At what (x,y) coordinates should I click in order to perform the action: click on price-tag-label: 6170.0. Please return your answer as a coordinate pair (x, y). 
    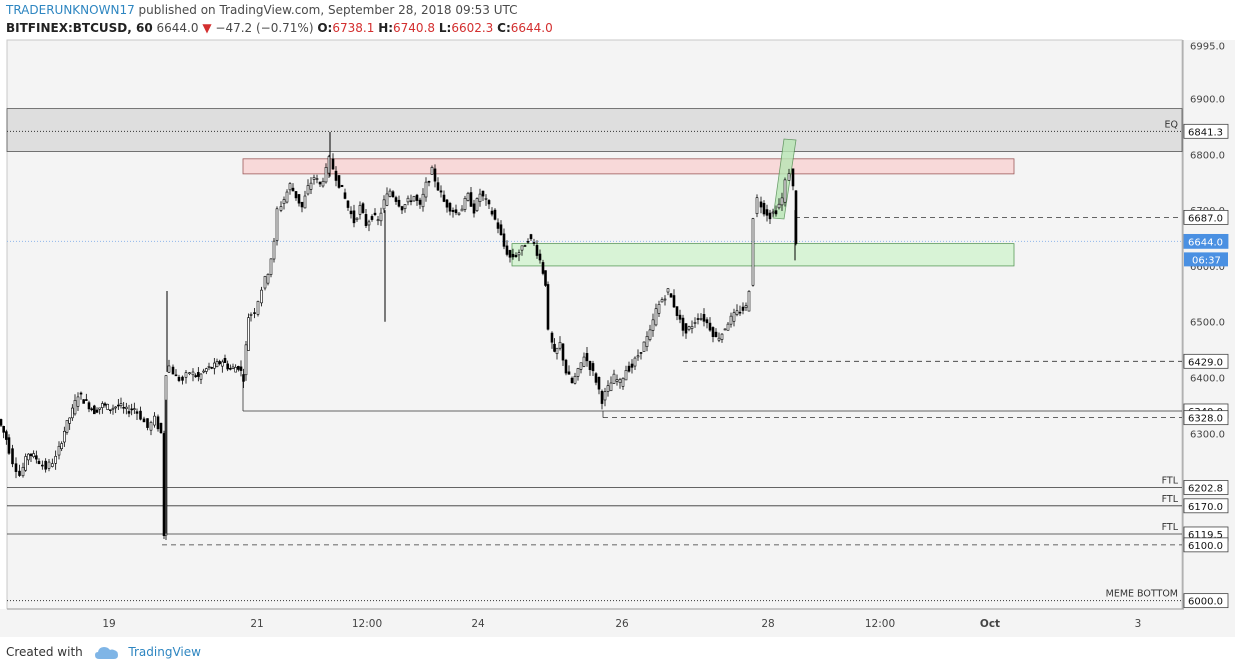
    Looking at the image, I should click on (1205, 507).